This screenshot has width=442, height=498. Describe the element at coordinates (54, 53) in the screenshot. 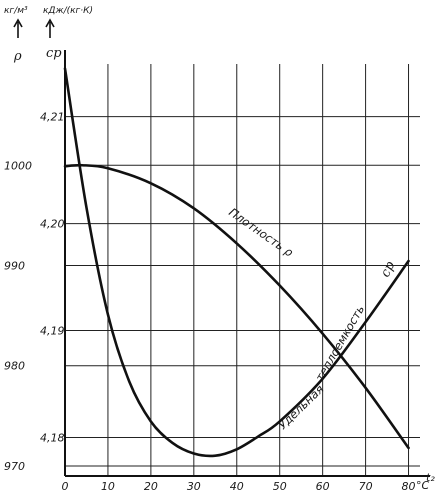

I see `y-inner-symbol: cp` at that location.